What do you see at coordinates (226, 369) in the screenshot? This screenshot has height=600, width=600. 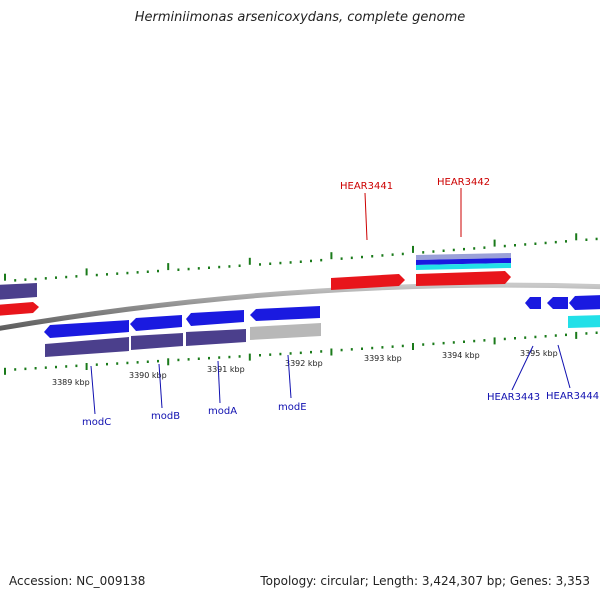 I see `tick-label-3391: 3391 kbp` at bounding box center [226, 369].